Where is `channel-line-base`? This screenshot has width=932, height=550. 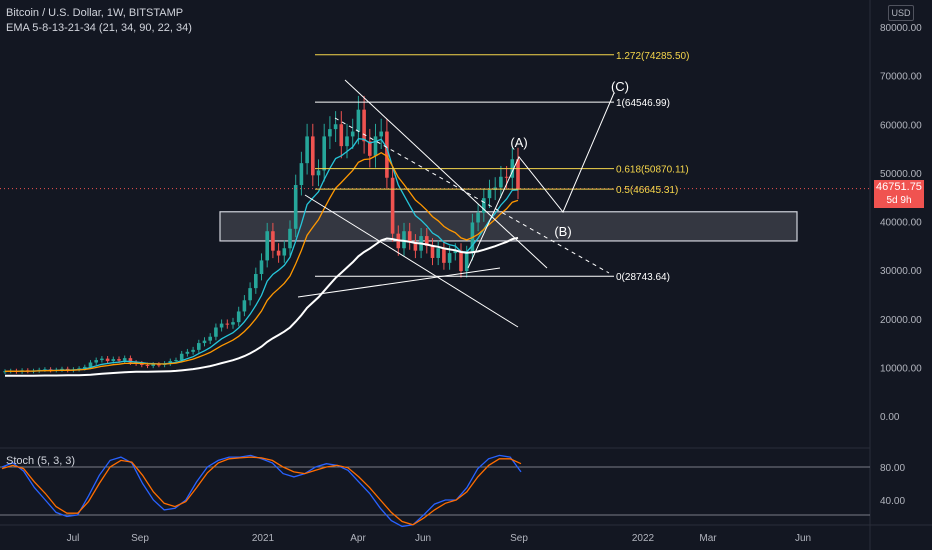 channel-line-base is located at coordinates (399, 282).